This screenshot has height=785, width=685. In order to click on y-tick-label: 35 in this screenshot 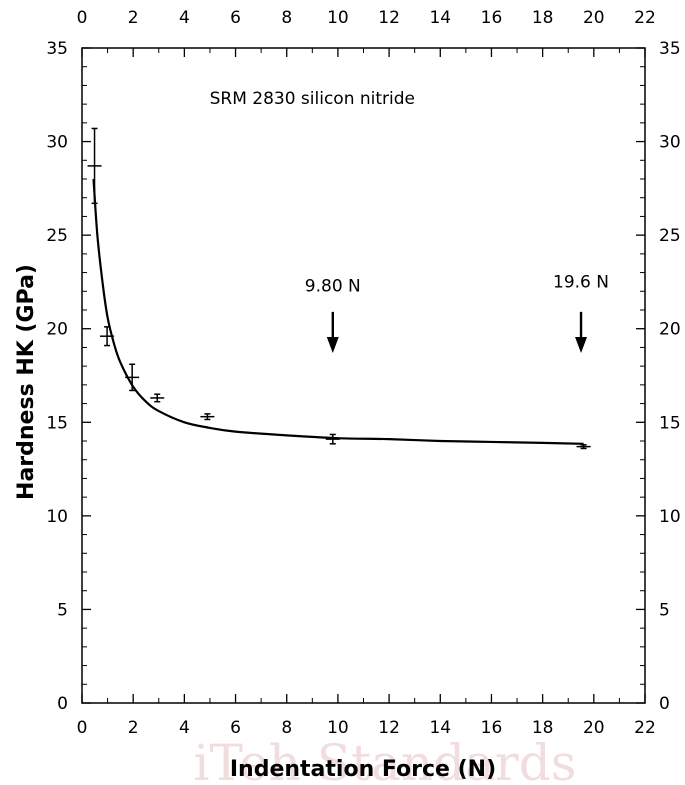, I will do `click(57, 49)`.